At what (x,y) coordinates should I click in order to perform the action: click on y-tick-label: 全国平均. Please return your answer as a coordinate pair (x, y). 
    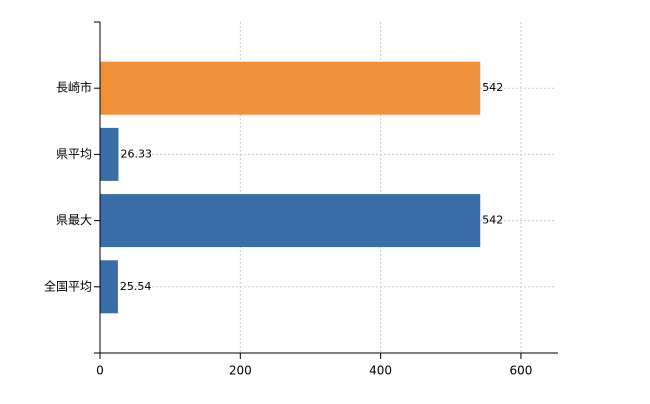
    Looking at the image, I should click on (68, 285).